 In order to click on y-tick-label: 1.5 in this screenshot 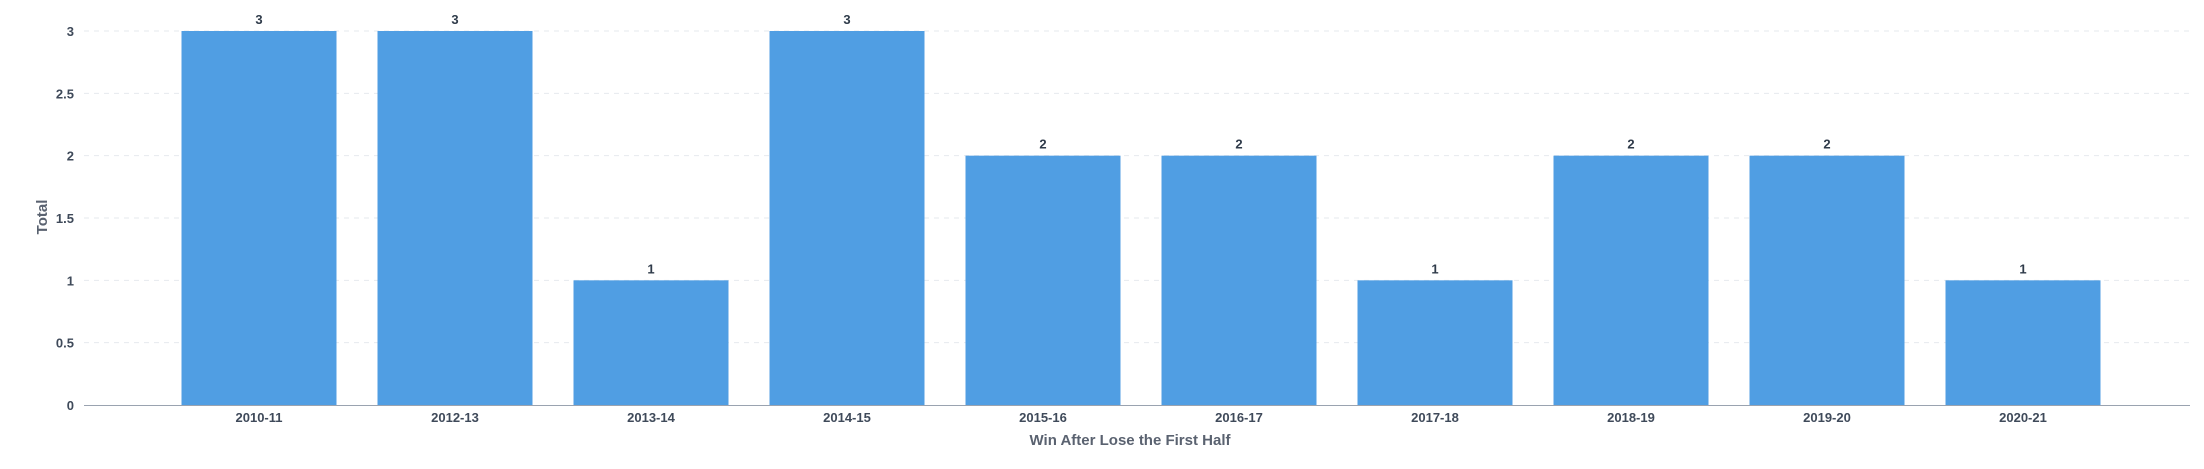, I will do `click(65, 218)`.